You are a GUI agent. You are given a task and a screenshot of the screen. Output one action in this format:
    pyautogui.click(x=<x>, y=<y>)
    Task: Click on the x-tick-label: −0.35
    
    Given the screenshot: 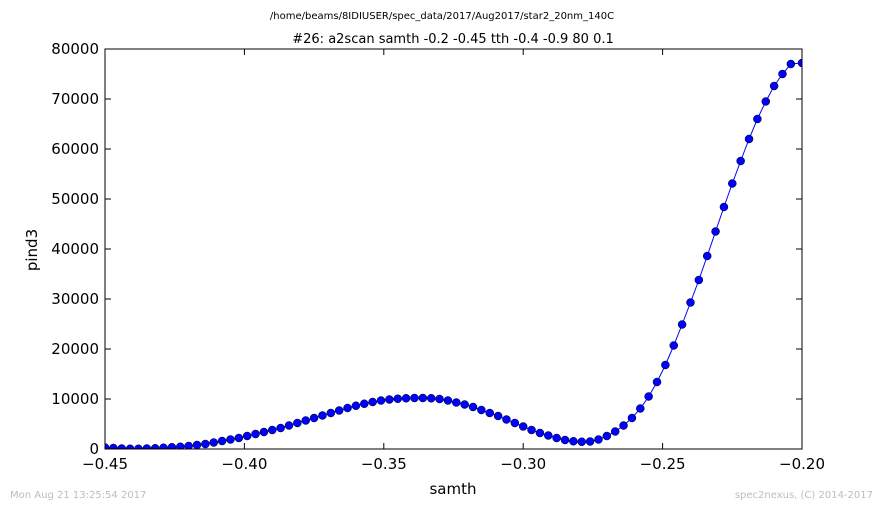 What is the action you would take?
    pyautogui.click(x=384, y=464)
    